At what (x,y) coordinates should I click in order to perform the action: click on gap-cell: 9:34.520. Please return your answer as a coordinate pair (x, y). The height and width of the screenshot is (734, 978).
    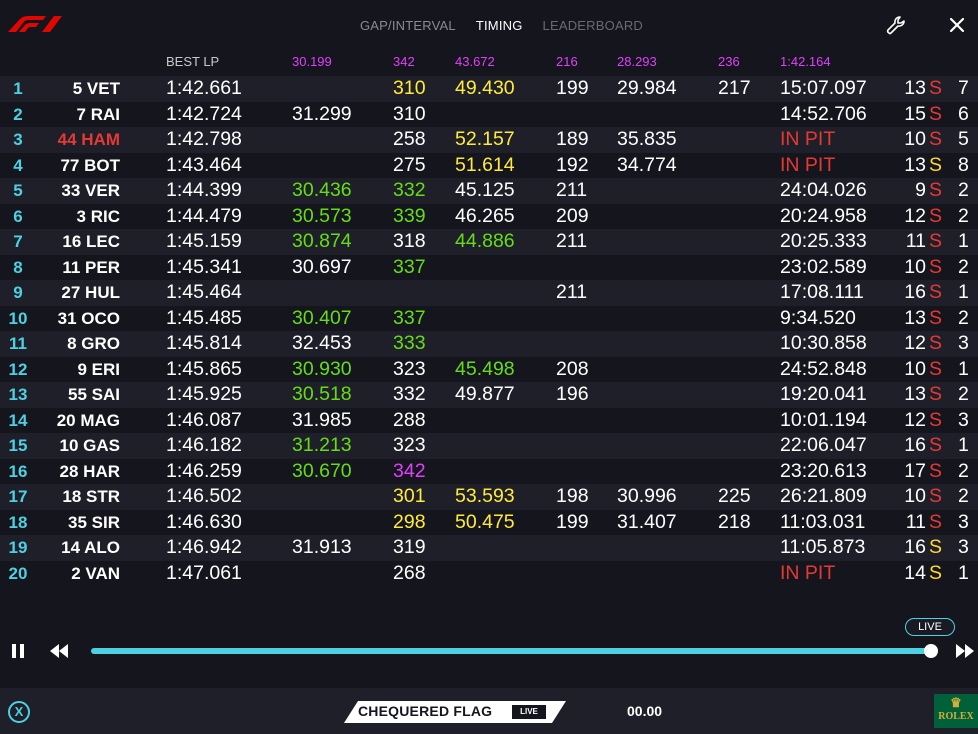
    Looking at the image, I should click on (818, 317).